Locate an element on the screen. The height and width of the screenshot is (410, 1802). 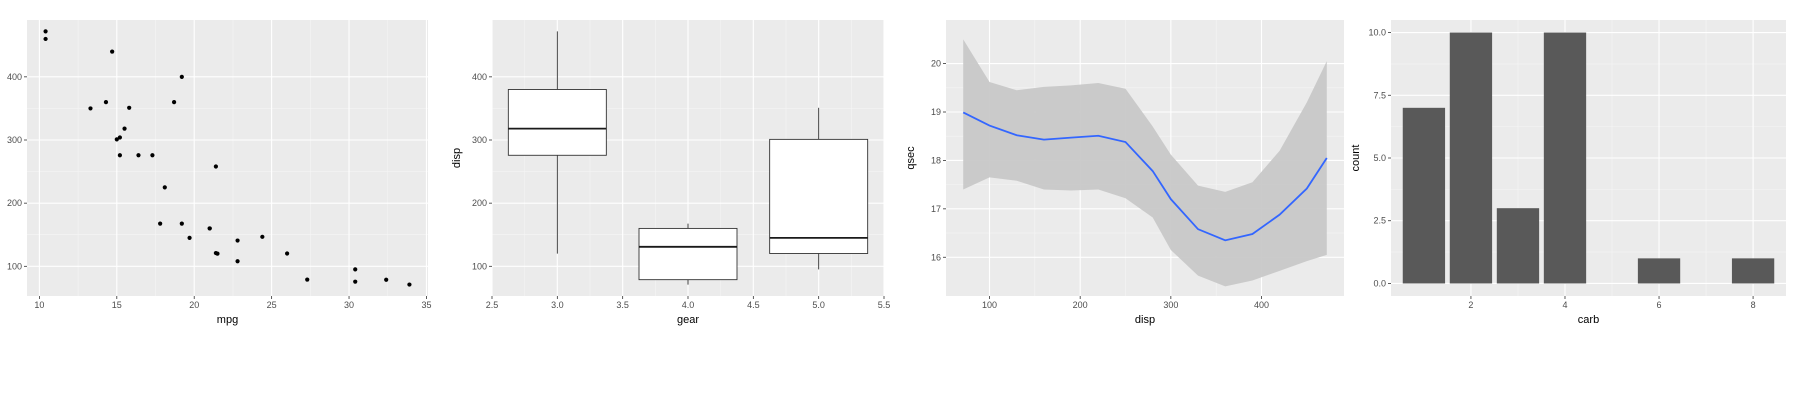
plot-panel-background is located at coordinates (227, 158).